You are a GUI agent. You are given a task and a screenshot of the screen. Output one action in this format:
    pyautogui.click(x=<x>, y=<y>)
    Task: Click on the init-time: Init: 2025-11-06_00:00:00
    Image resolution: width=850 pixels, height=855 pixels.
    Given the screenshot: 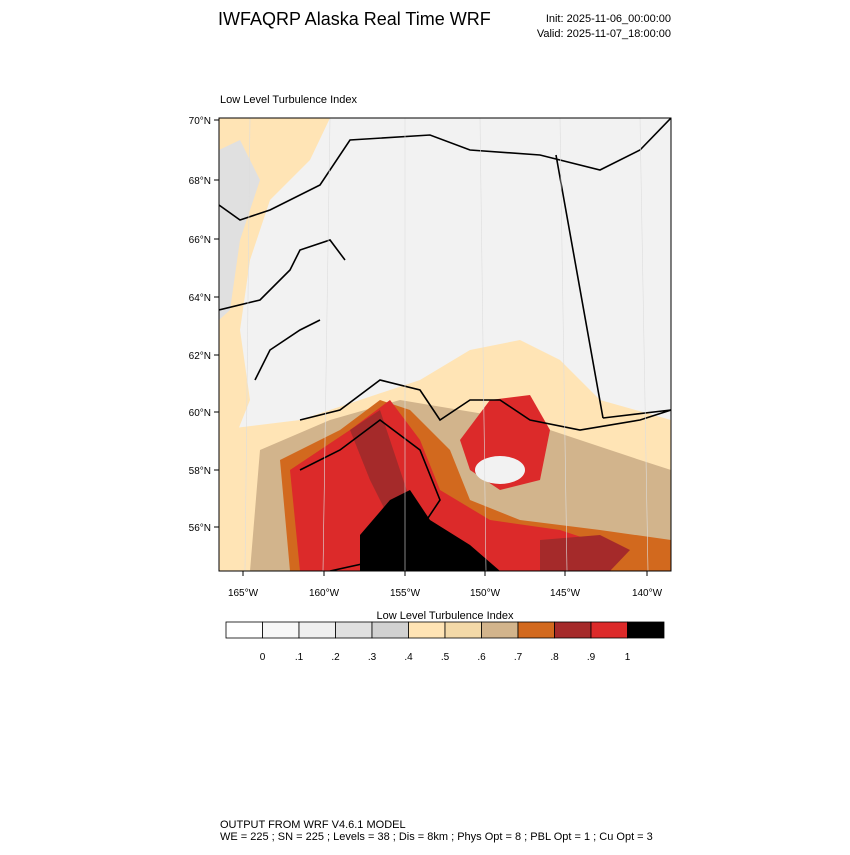 What is the action you would take?
    pyautogui.click(x=608, y=19)
    